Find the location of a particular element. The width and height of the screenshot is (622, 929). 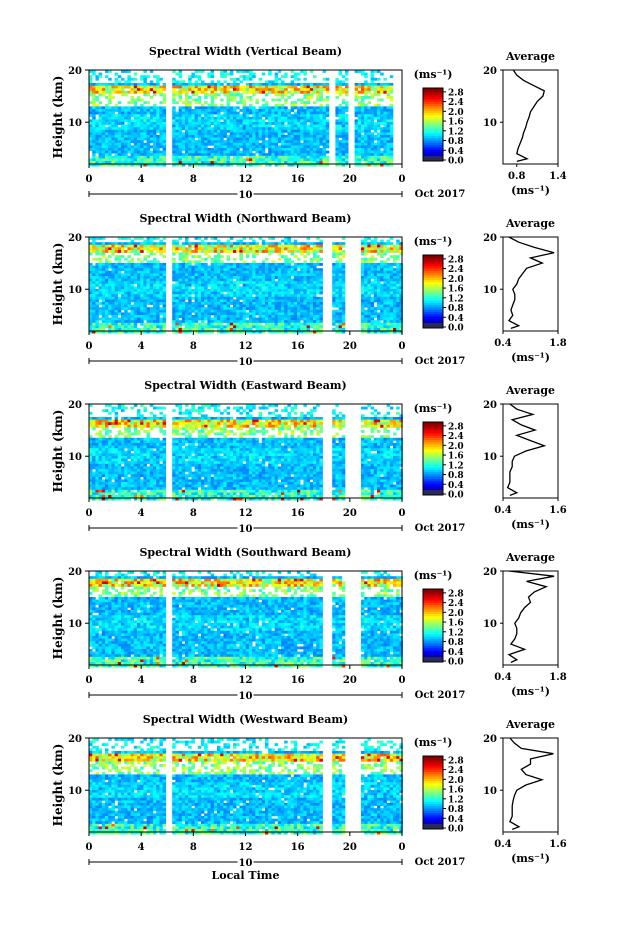

colorbar-tick-label: 0.0 is located at coordinates (456, 162).